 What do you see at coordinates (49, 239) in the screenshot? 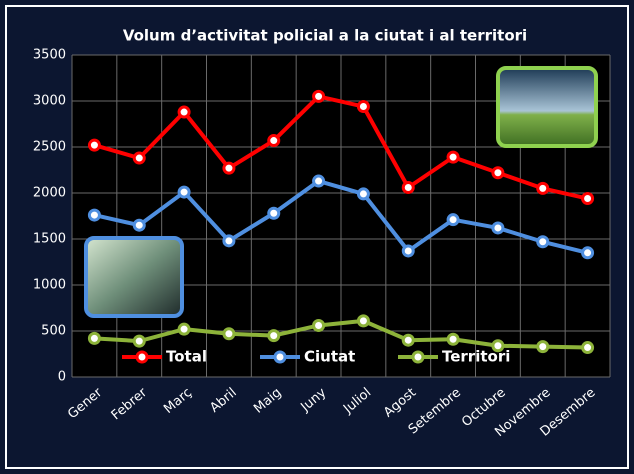
I see `y-tick-label: 1500` at bounding box center [49, 239].